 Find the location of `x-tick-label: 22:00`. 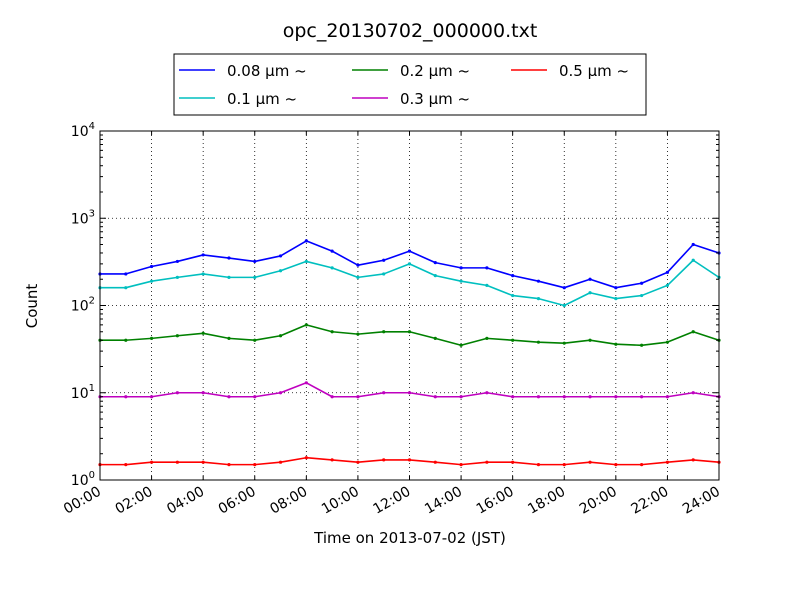

x-tick-label: 22:00 is located at coordinates (649, 501).